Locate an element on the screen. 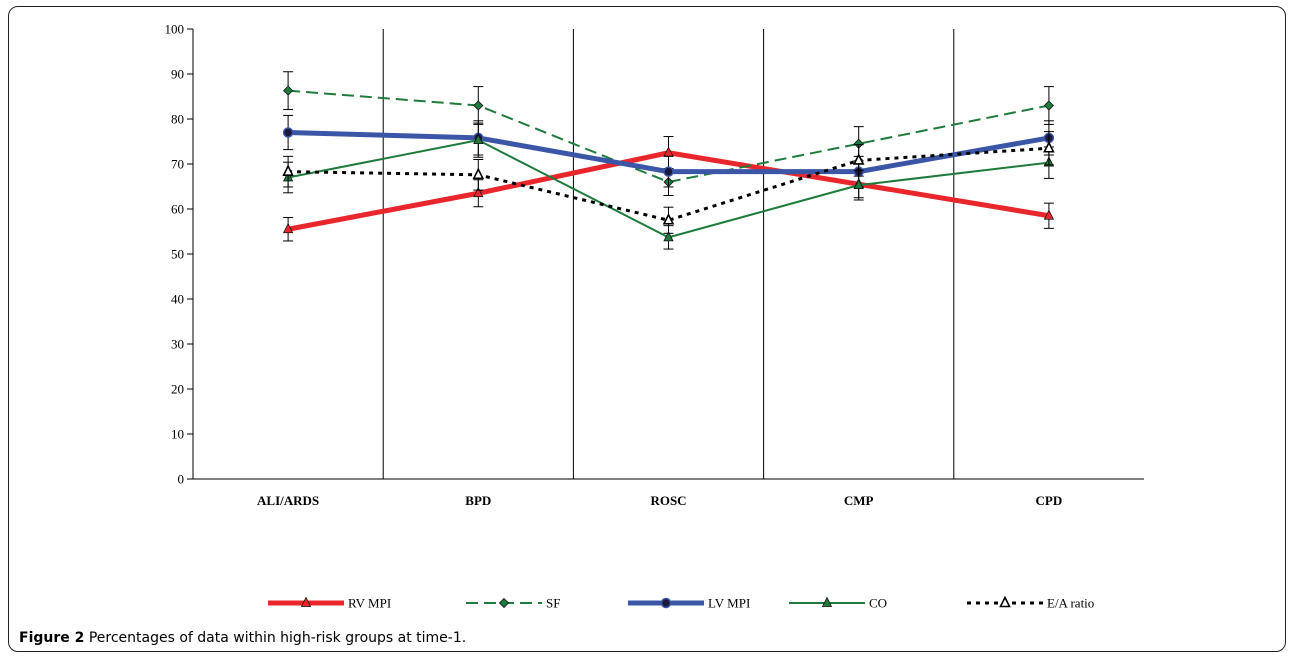  sf-line is located at coordinates (669, 136).